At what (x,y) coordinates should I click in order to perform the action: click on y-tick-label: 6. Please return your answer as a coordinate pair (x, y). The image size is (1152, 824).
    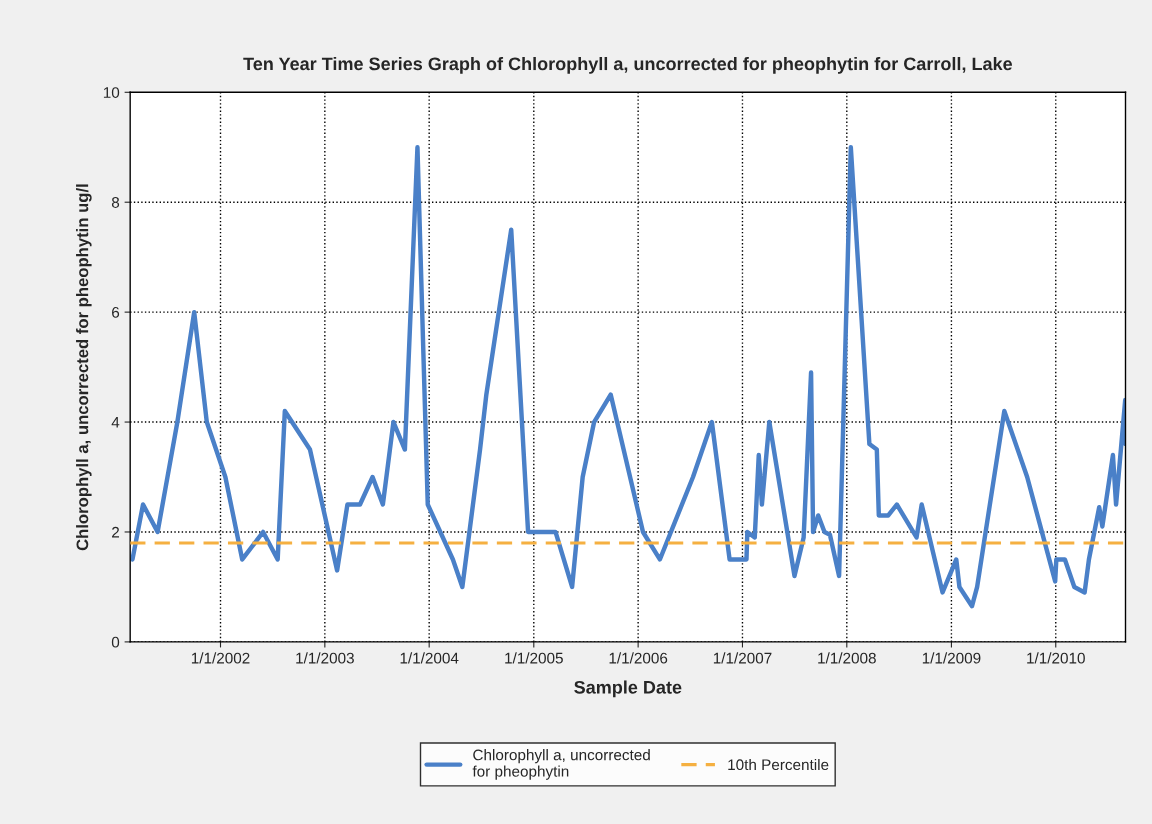
    Looking at the image, I should click on (116, 312).